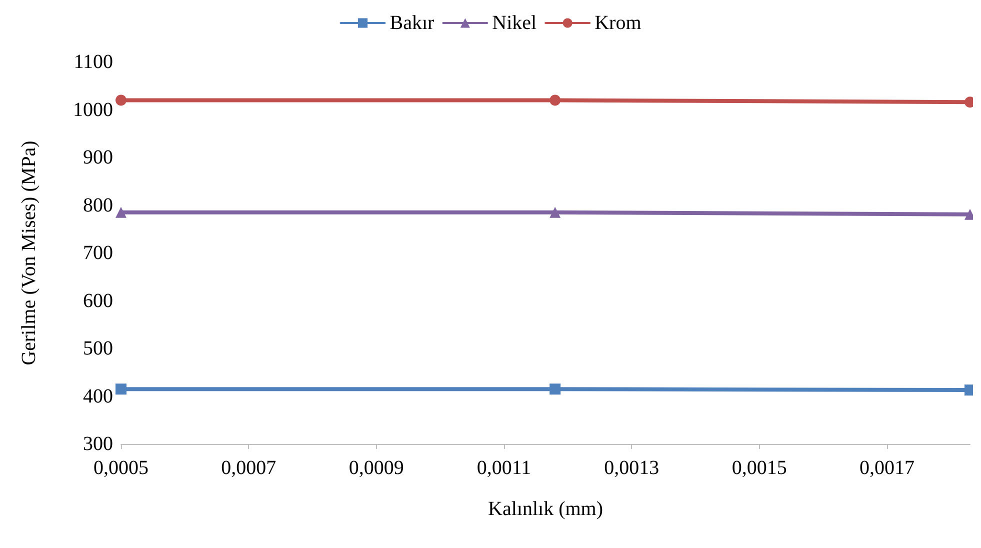  What do you see at coordinates (93, 109) in the screenshot?
I see `y-tick-label: 1000` at bounding box center [93, 109].